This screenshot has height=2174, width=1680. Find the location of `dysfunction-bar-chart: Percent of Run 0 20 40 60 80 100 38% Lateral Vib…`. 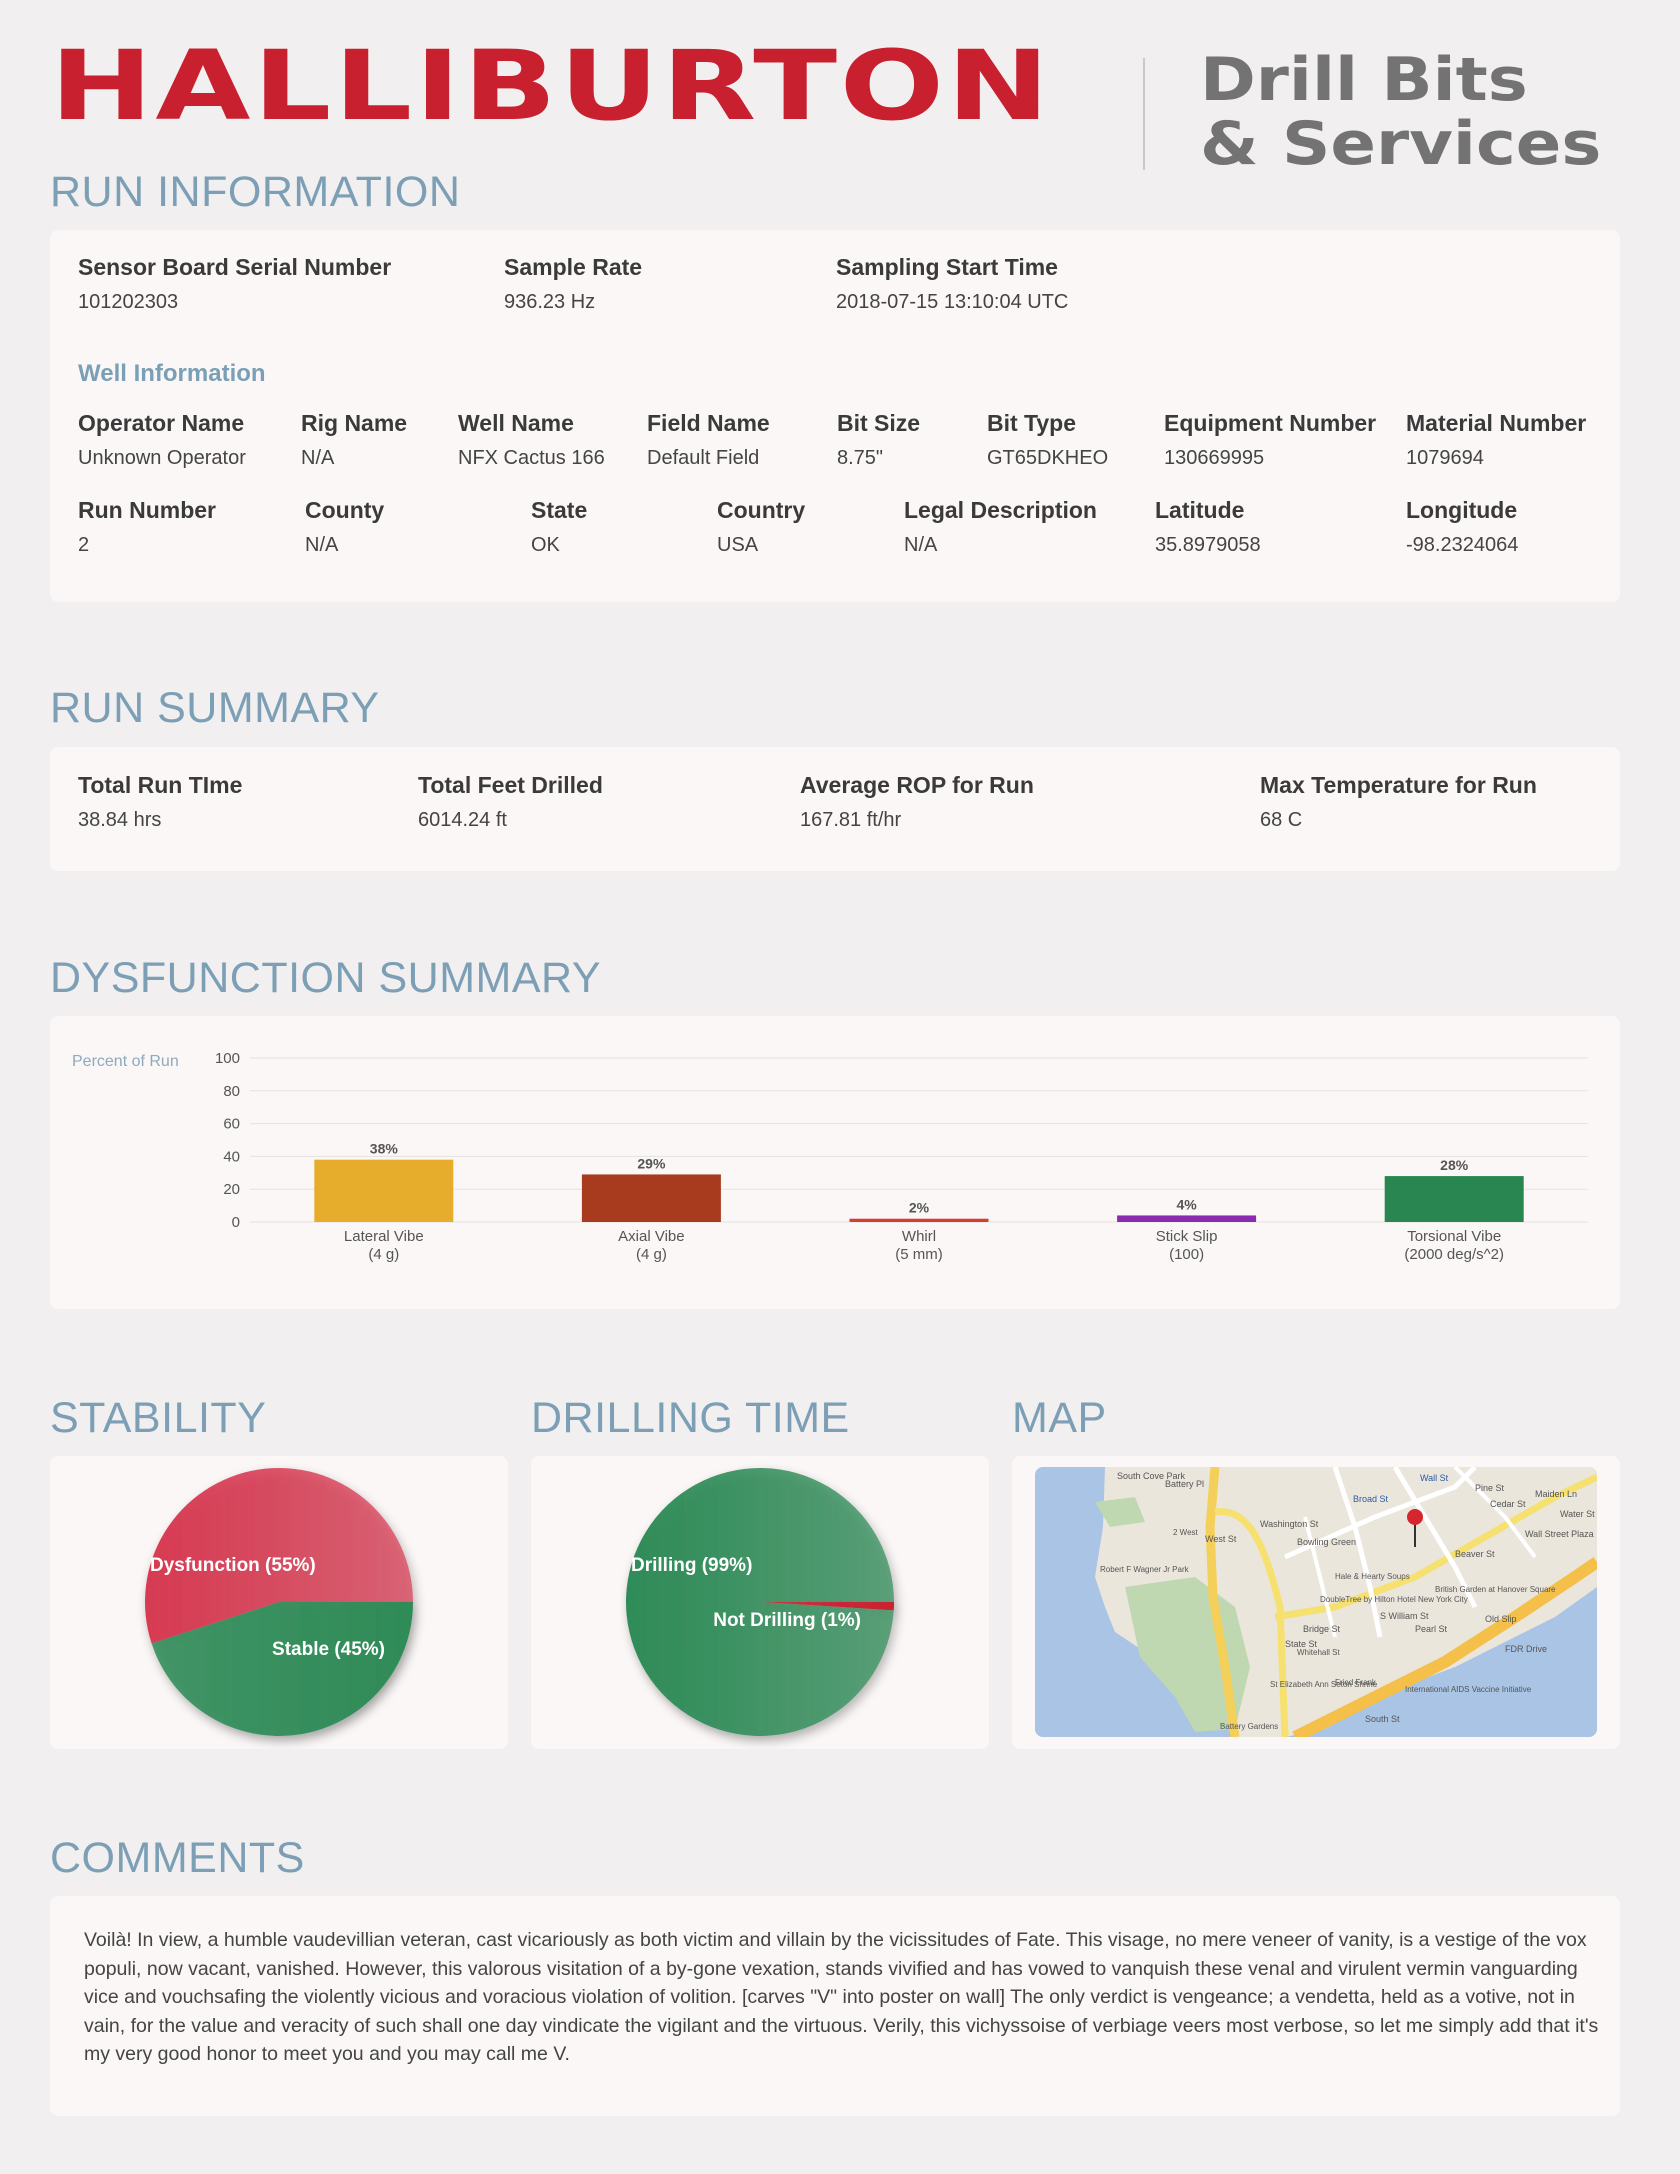

dysfunction-bar-chart: Percent of Run 0 20 40 60 80 100 38% Lateral Vib… is located at coordinates (830, 1156).